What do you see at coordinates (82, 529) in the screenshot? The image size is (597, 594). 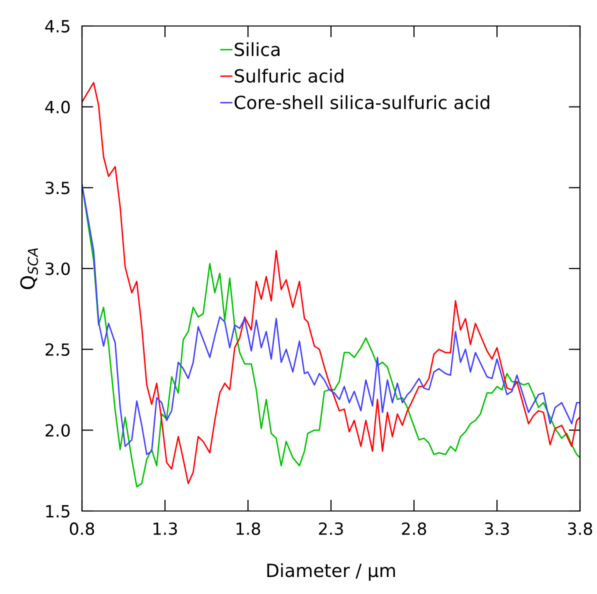 I see `x-tick-label: 0.8` at bounding box center [82, 529].